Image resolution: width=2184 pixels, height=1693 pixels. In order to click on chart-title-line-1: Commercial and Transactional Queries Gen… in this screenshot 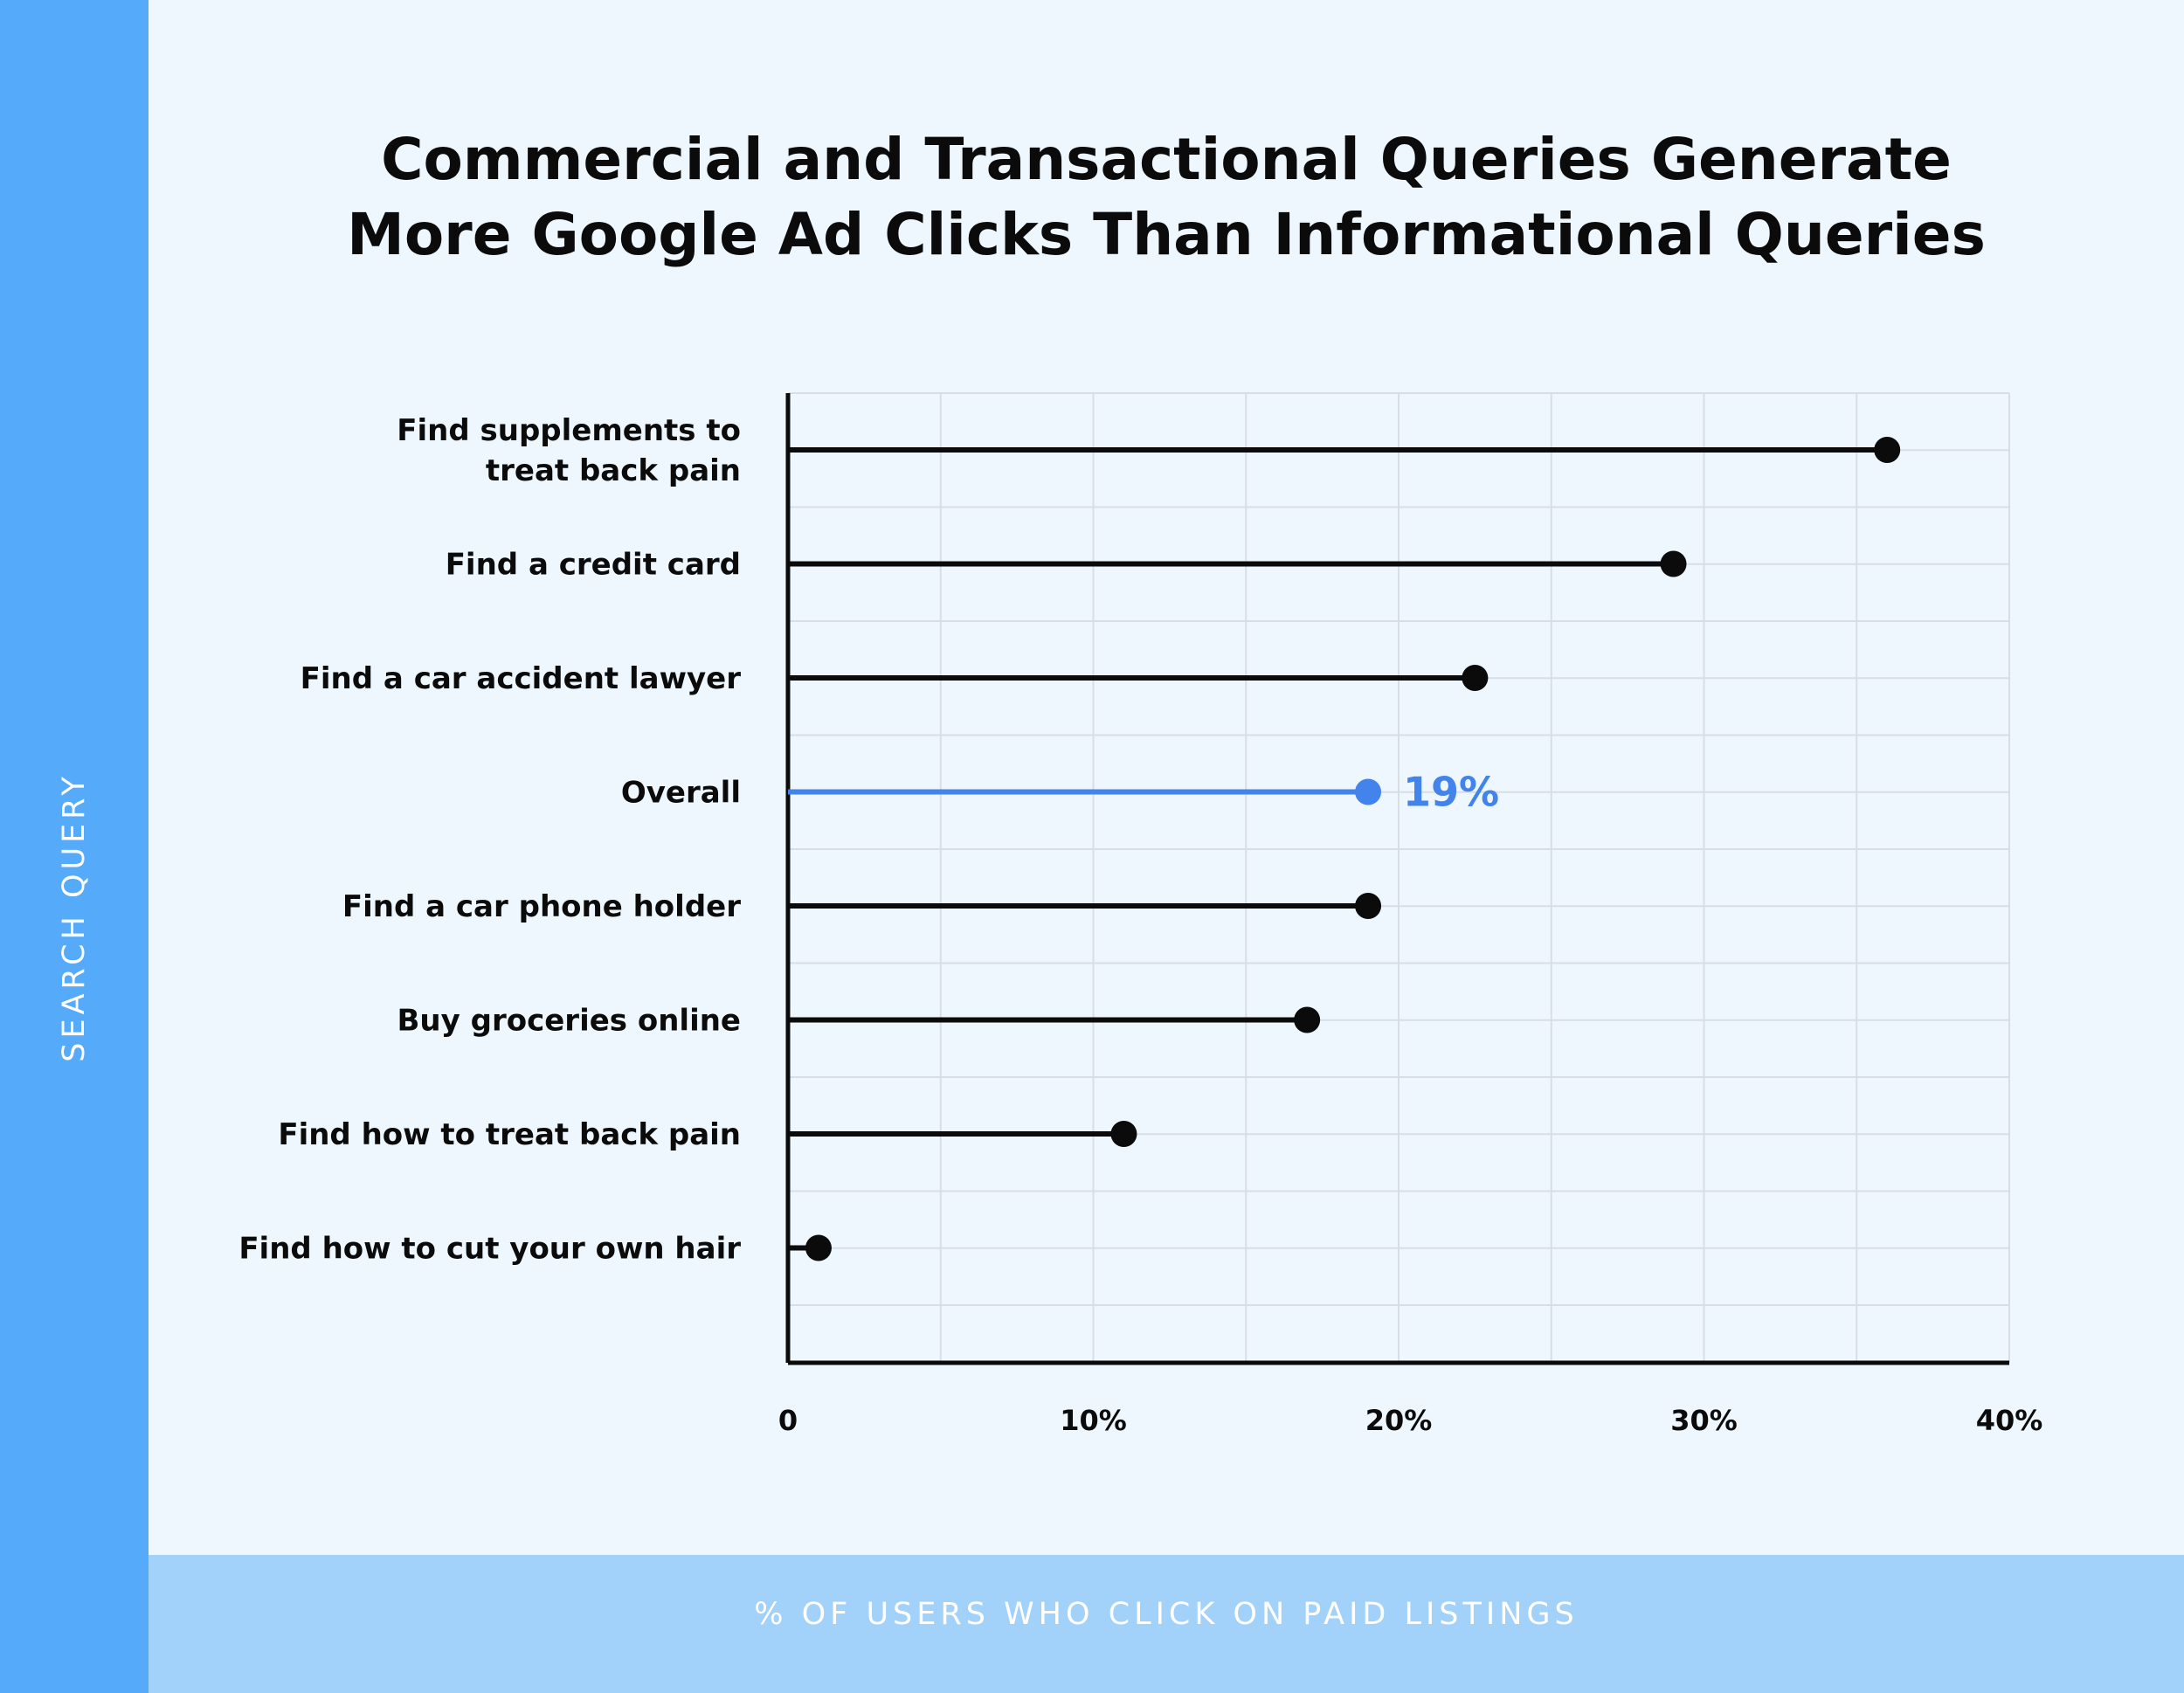, I will do `click(1166, 159)`.